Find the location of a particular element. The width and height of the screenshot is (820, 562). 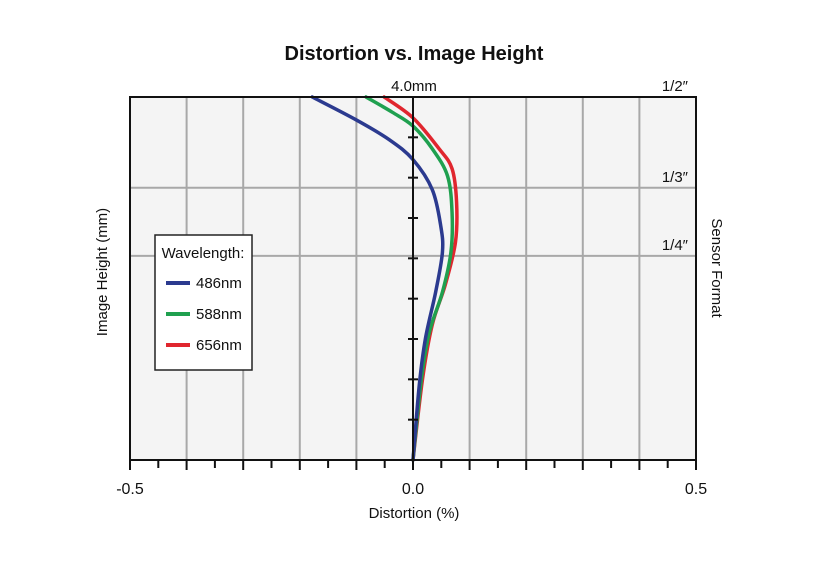

legend-title: Wavelength: is located at coordinates (203, 253).